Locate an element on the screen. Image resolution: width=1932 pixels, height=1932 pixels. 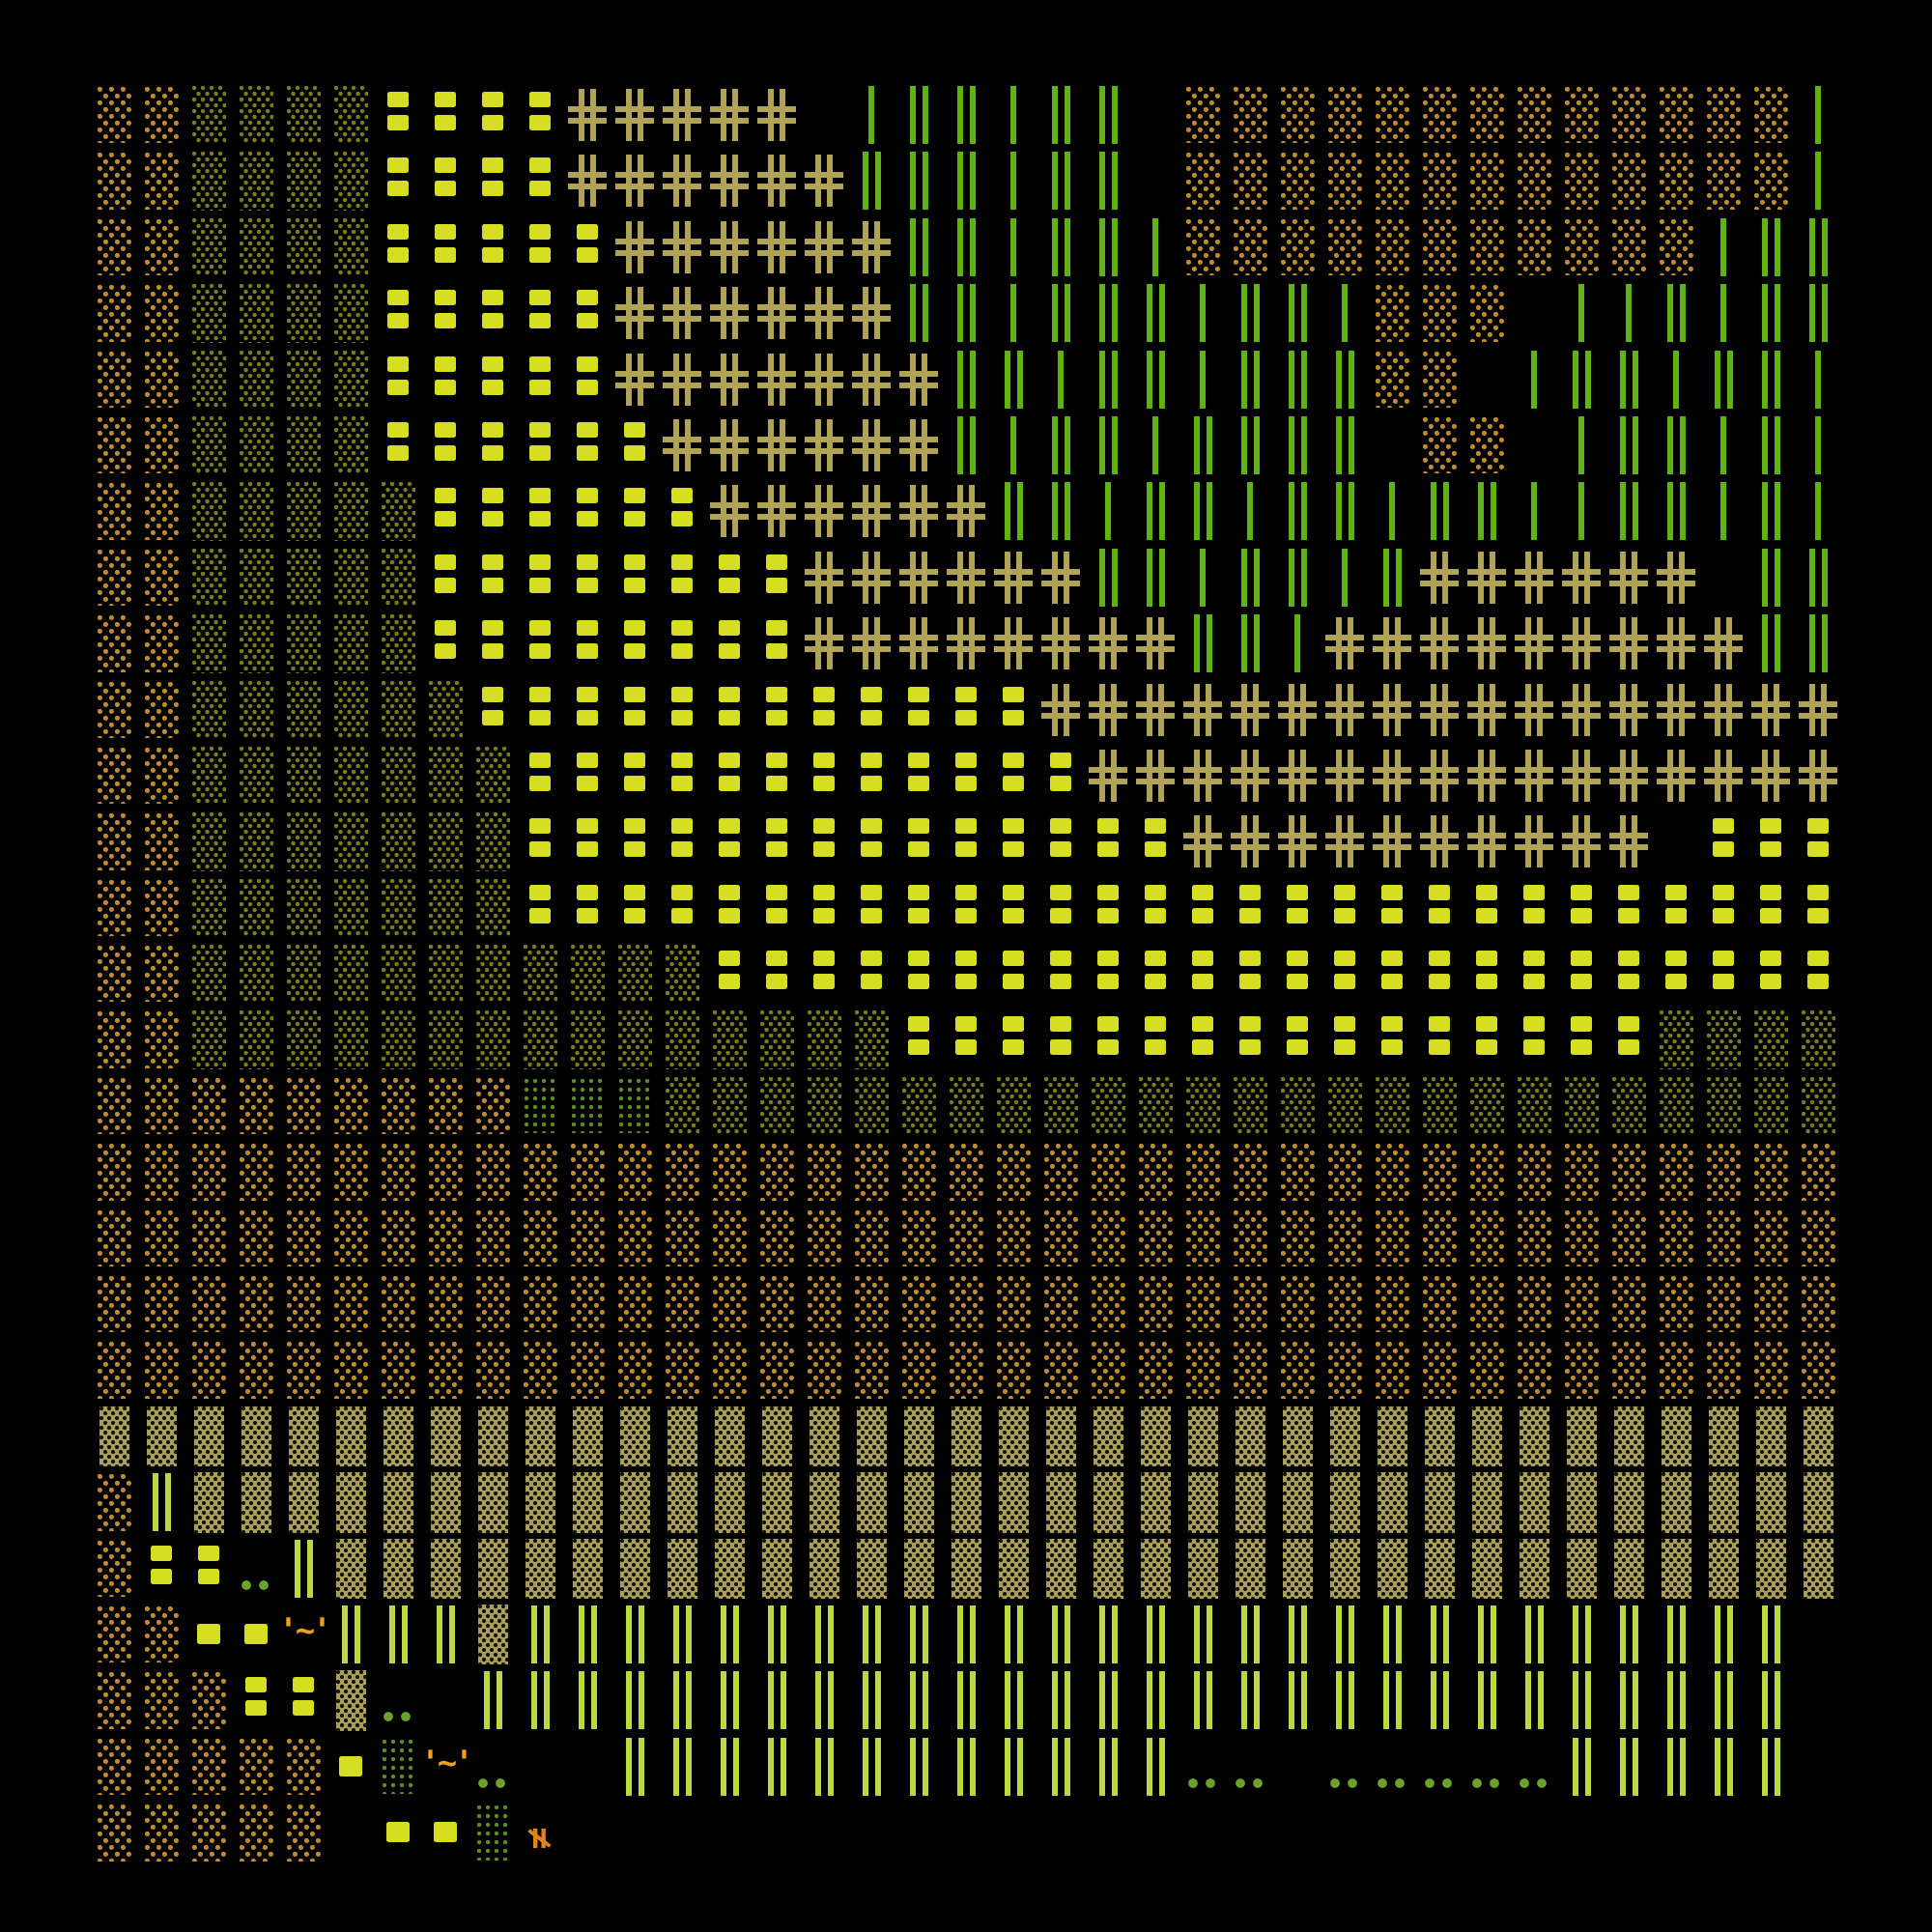
map-tile-dot-grid-green is located at coordinates (398, 1767).